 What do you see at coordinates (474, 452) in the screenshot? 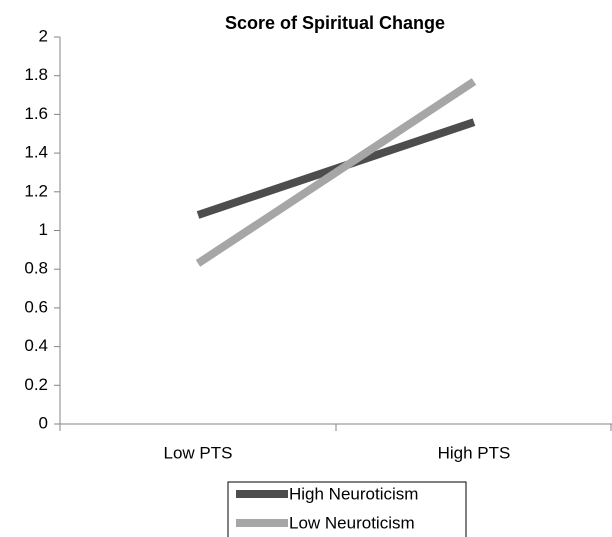
I see `x-tick-label: High PTS` at bounding box center [474, 452].